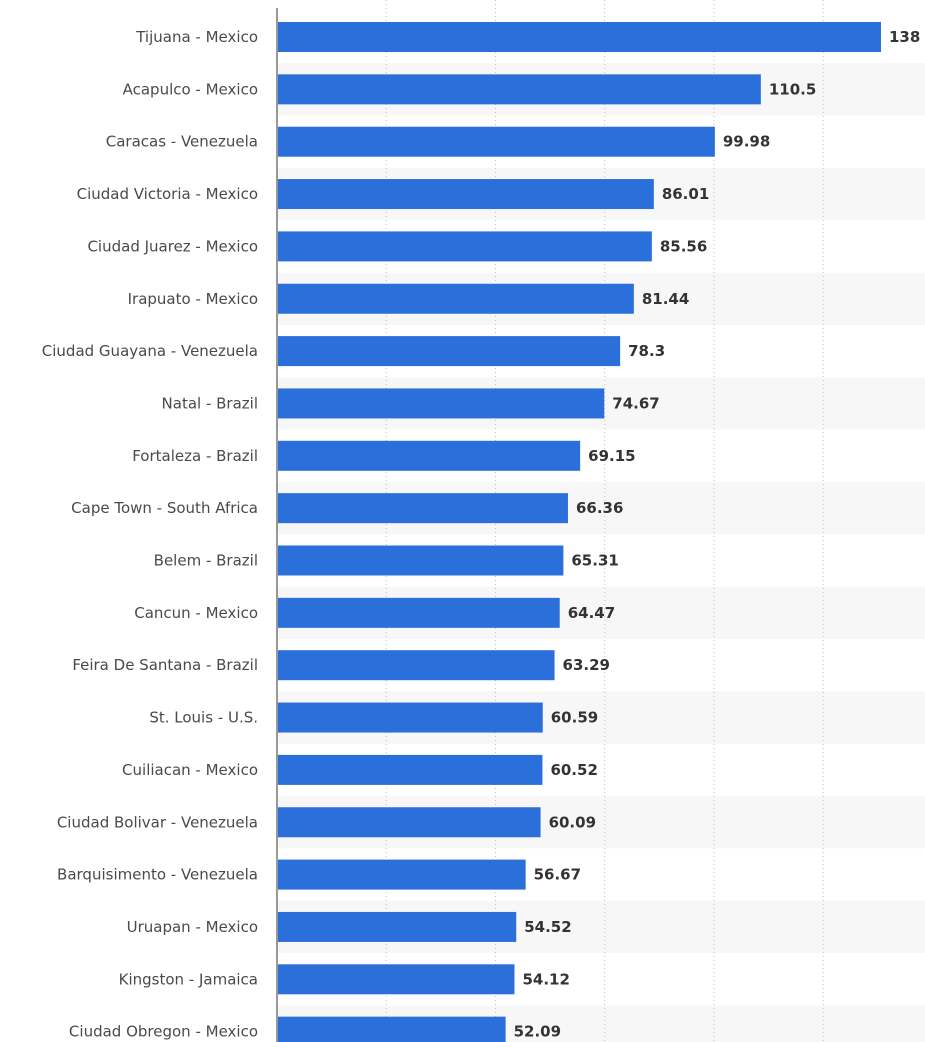  Describe the element at coordinates (167, 194) in the screenshot. I see `category-label: Ciudad Victoria - Mexico` at that location.